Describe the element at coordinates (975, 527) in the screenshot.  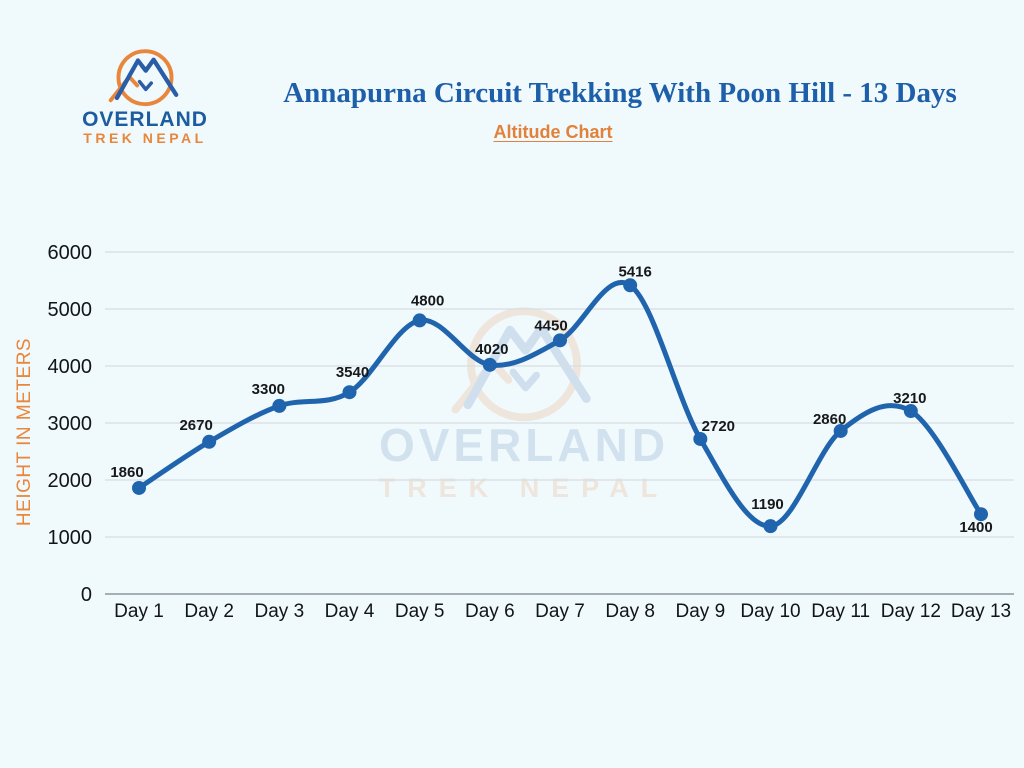
I see `data-point-label: 1400` at that location.